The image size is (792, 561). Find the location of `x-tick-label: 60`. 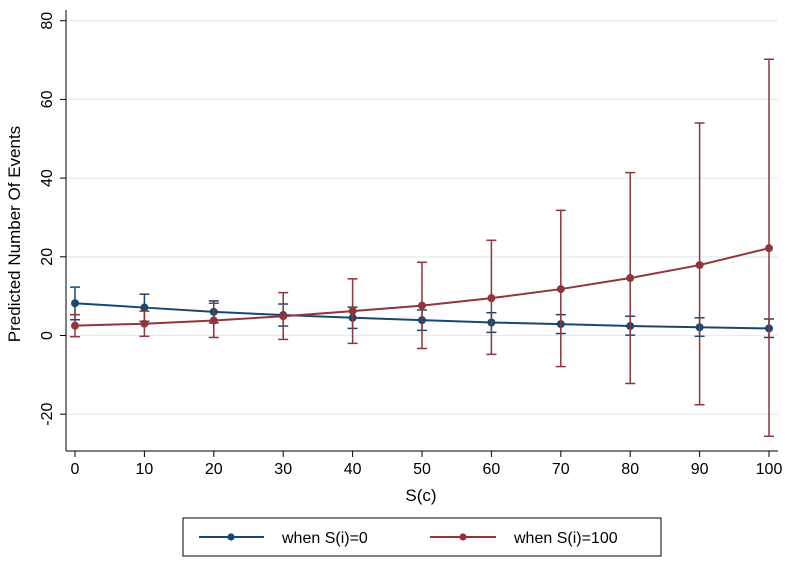

x-tick-label: 60 is located at coordinates (492, 469).